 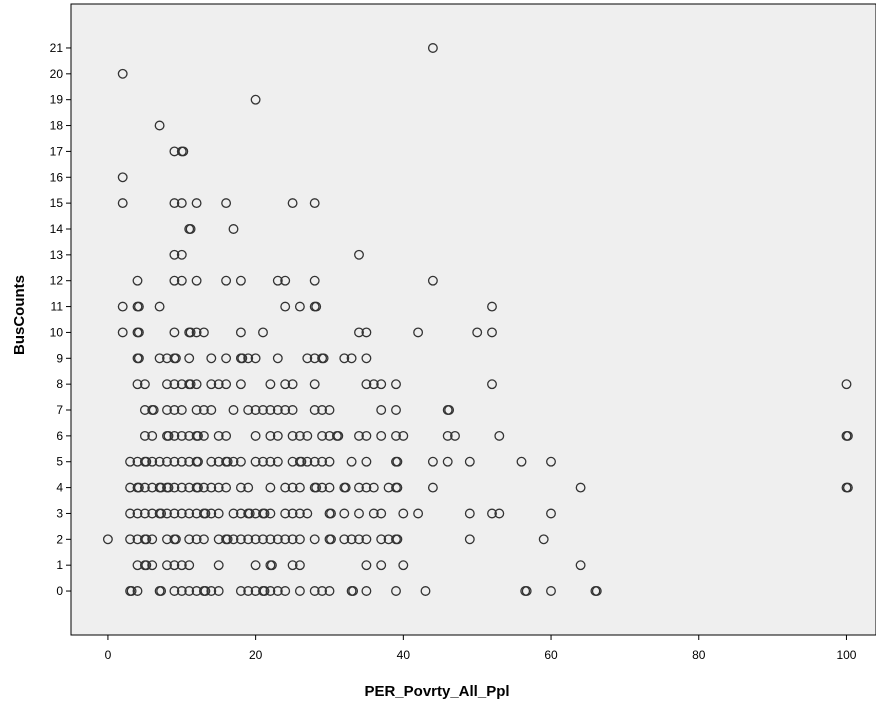 What do you see at coordinates (57, 229) in the screenshot?
I see `y-tick-label: 14` at bounding box center [57, 229].